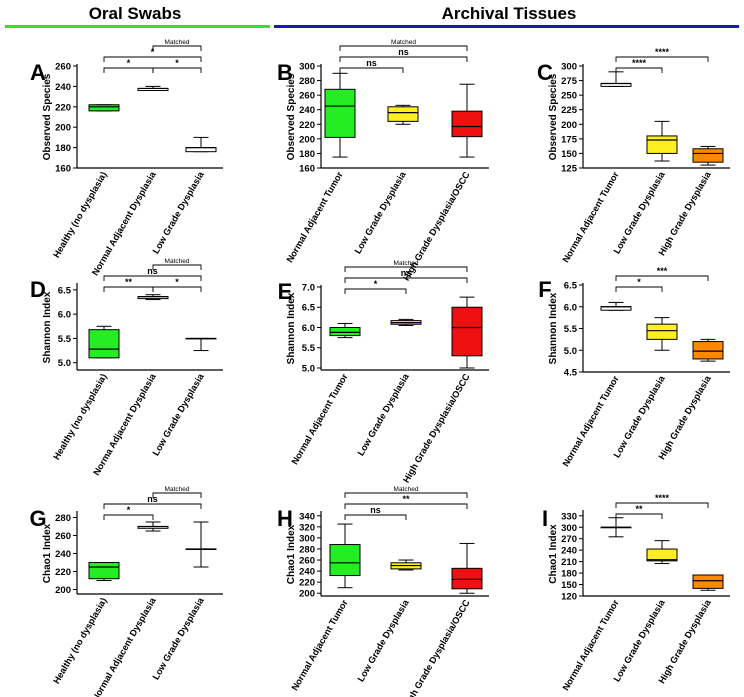 This screenshot has height=697, width=744. What do you see at coordinates (685, 417) in the screenshot?
I see `category-label: High Grade Dysplasia` at bounding box center [685, 417].